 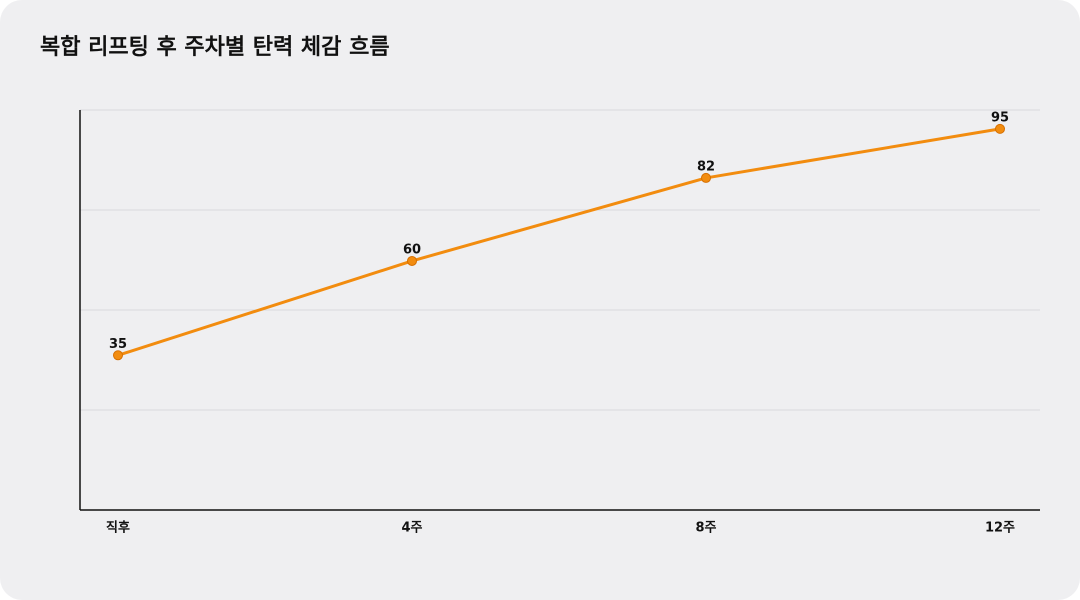 What do you see at coordinates (411, 528) in the screenshot?
I see `x-tick-label: 4주` at bounding box center [411, 528].